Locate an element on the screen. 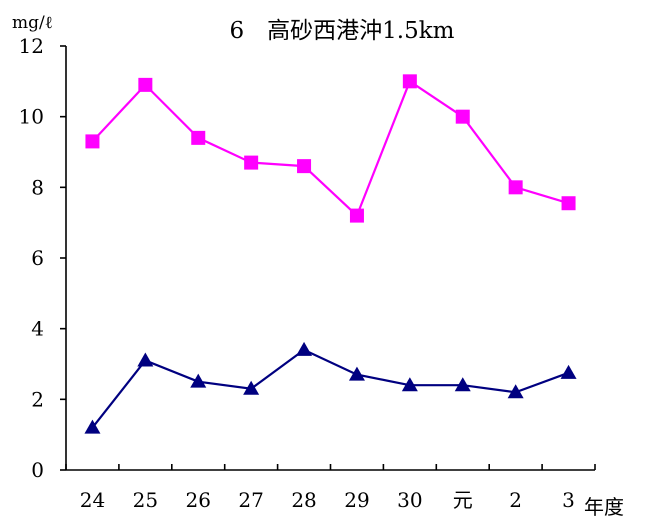 This screenshot has height=520, width=650. y-tick-label: 2 is located at coordinates (37, 399).